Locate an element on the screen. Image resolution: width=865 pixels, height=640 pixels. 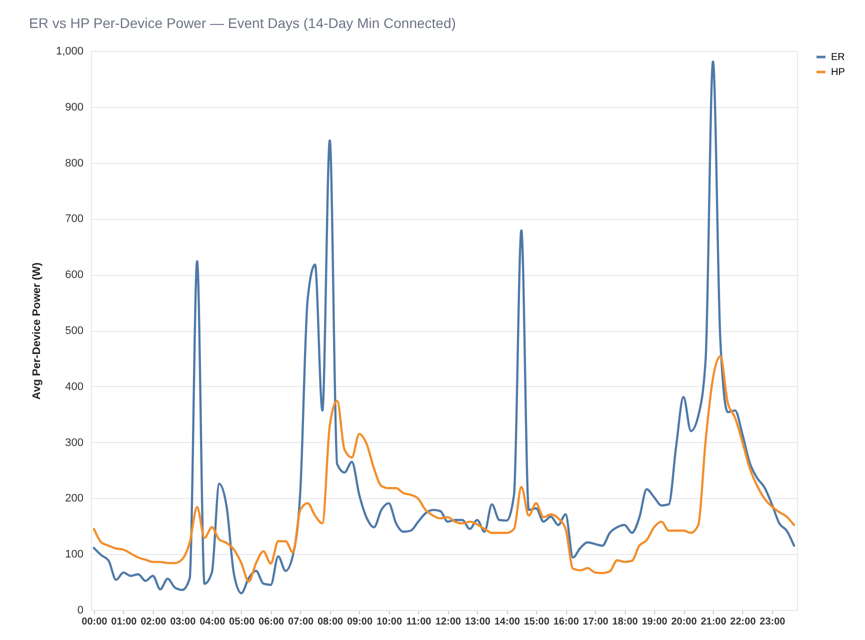
legend-label: HP is located at coordinates (838, 72).